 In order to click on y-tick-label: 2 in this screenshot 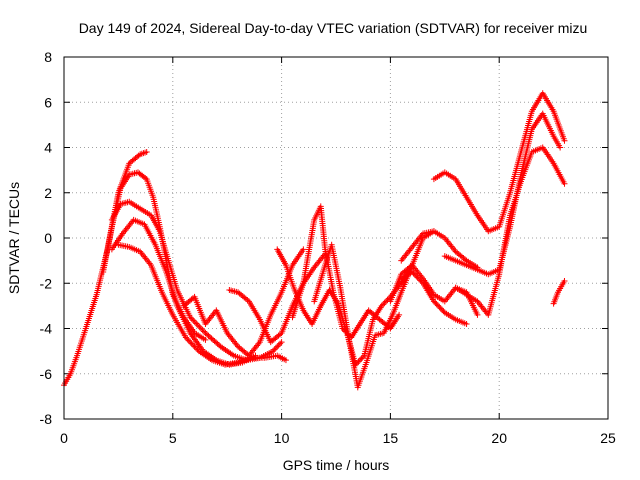, I will do `click(48, 193)`.